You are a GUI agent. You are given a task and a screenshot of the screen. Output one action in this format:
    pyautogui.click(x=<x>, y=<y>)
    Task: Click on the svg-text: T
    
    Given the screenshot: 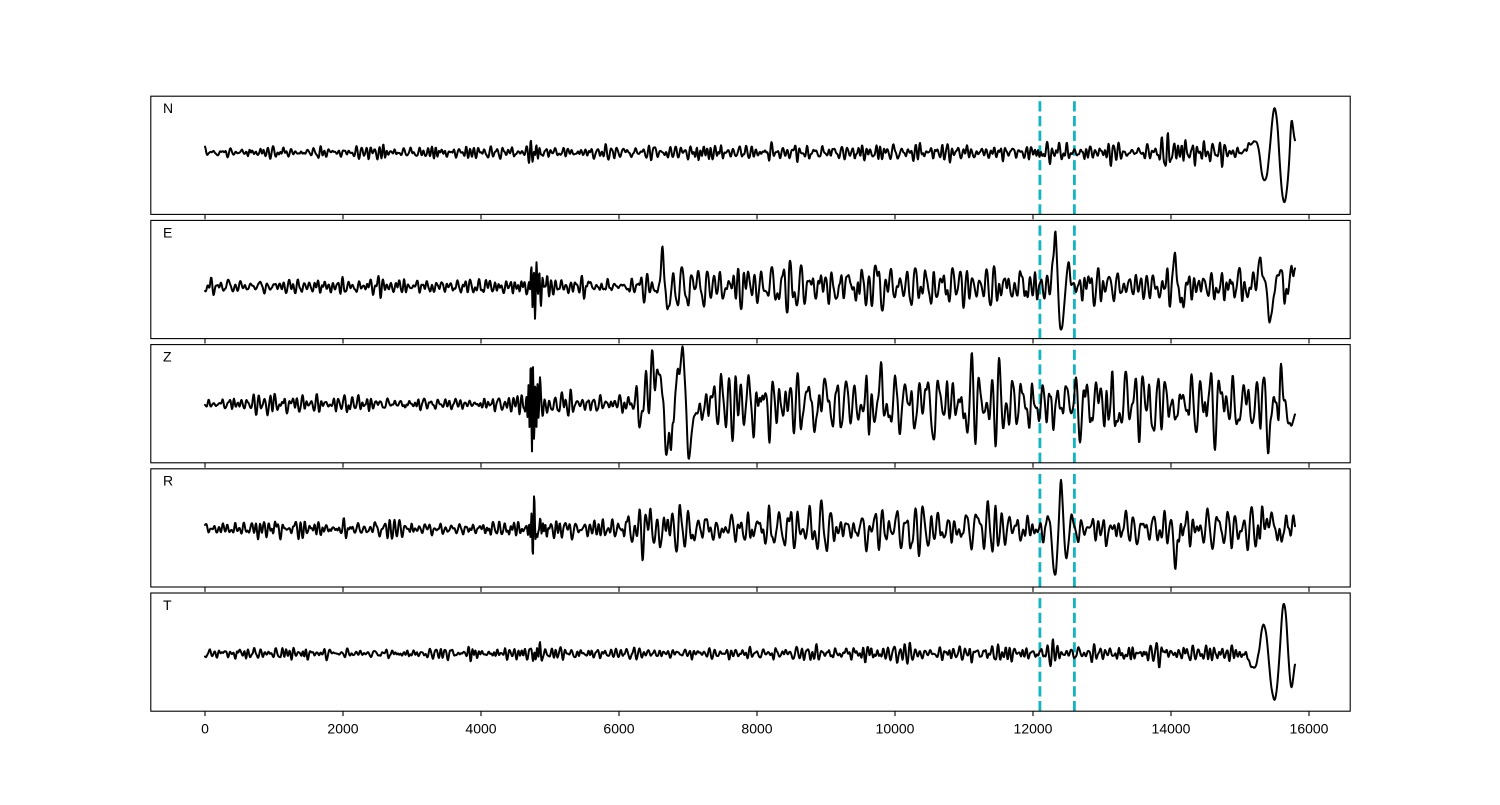 What is the action you would take?
    pyautogui.click(x=167, y=605)
    